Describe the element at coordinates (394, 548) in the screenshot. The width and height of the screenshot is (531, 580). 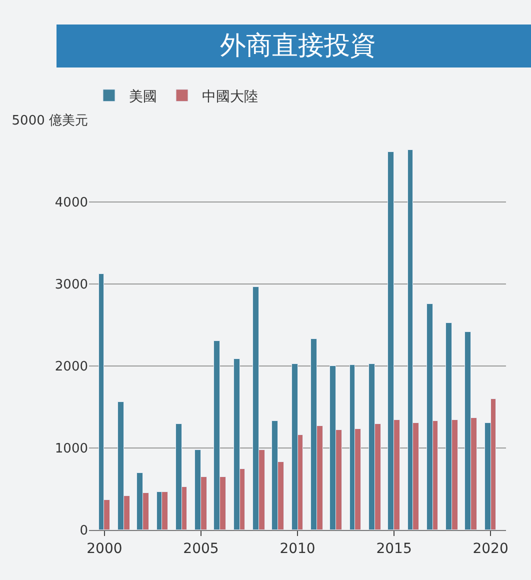
I see `x-tick-label: 2015` at that location.